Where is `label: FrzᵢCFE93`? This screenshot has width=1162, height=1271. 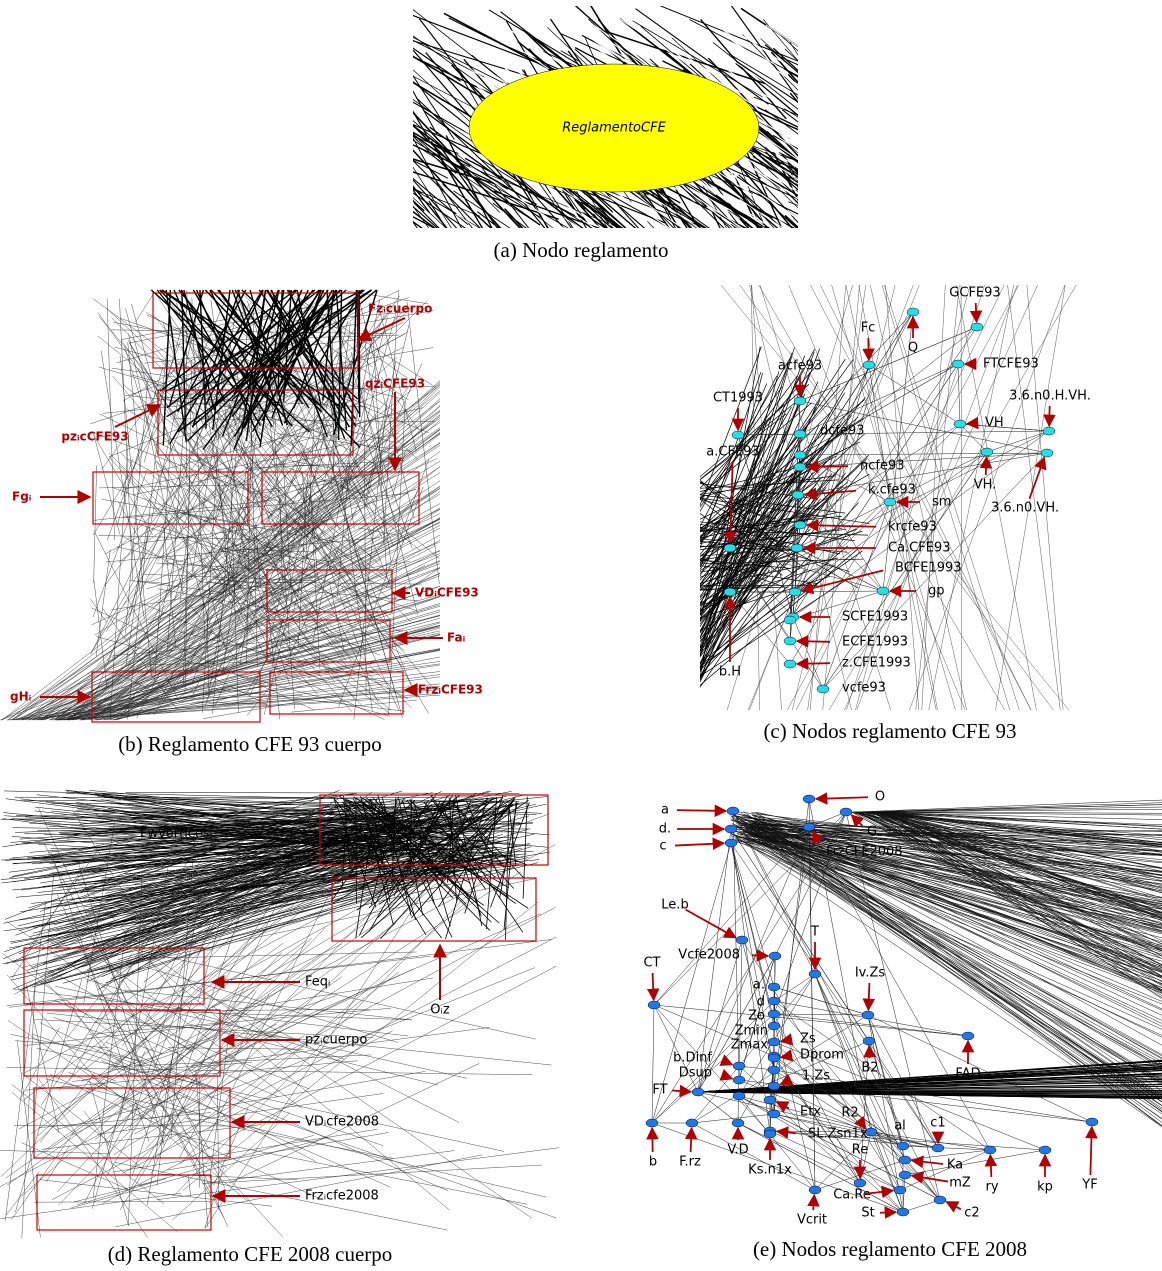 label: FrzᵢCFE93 is located at coordinates (450, 690).